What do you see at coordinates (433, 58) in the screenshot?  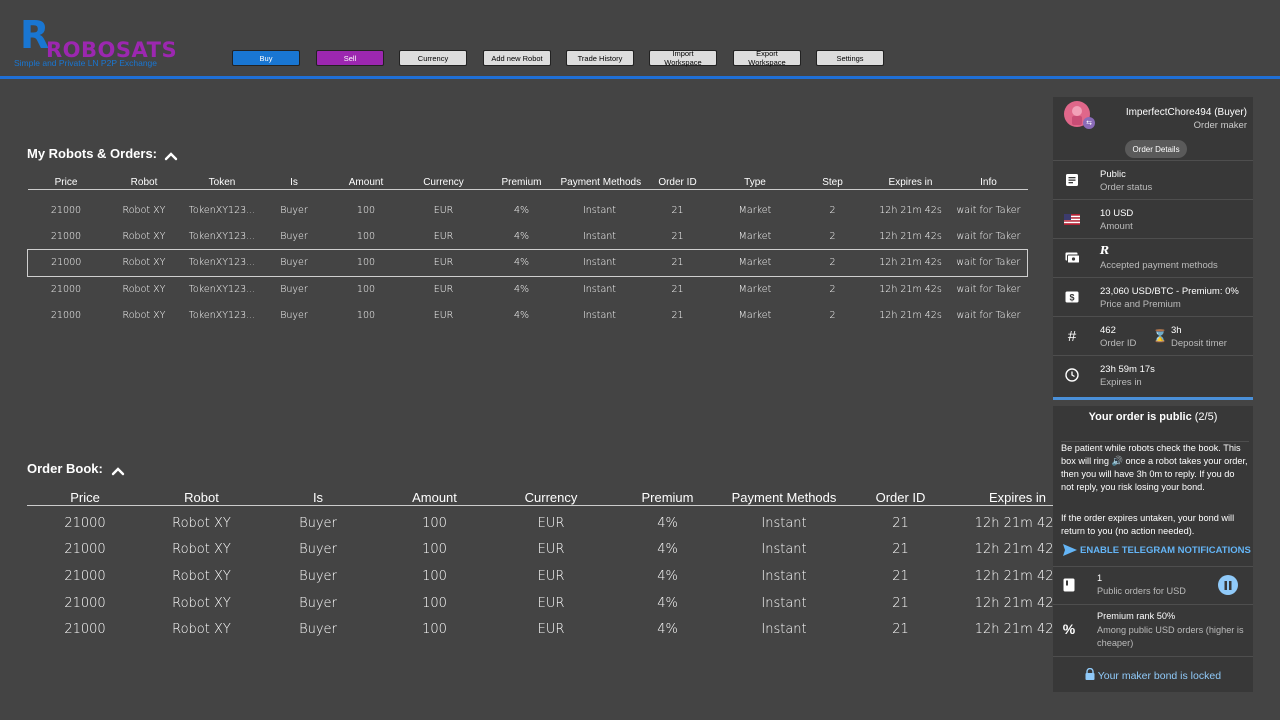 I see `currency-button: Currency` at bounding box center [433, 58].